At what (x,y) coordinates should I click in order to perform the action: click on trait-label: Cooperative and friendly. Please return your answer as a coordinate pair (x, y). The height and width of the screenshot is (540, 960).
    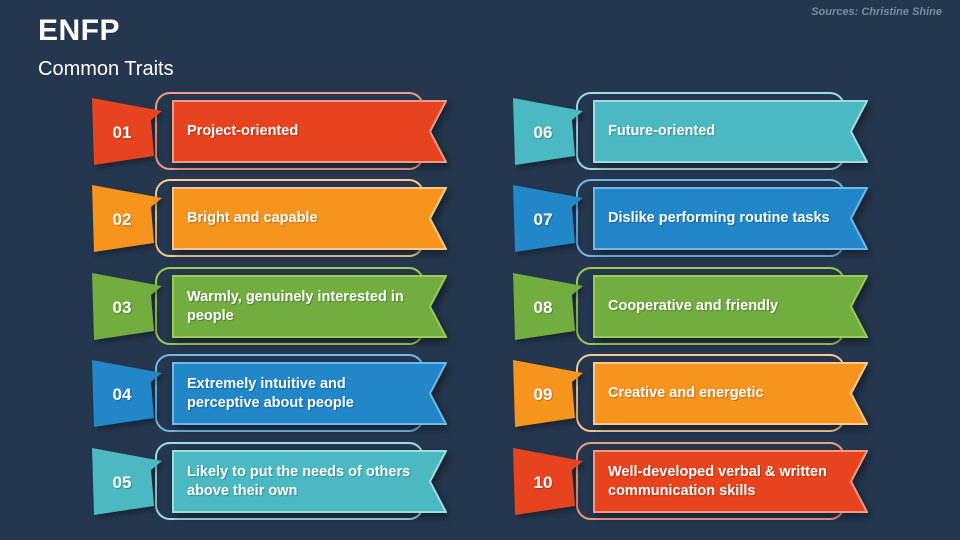
    Looking at the image, I should click on (693, 306).